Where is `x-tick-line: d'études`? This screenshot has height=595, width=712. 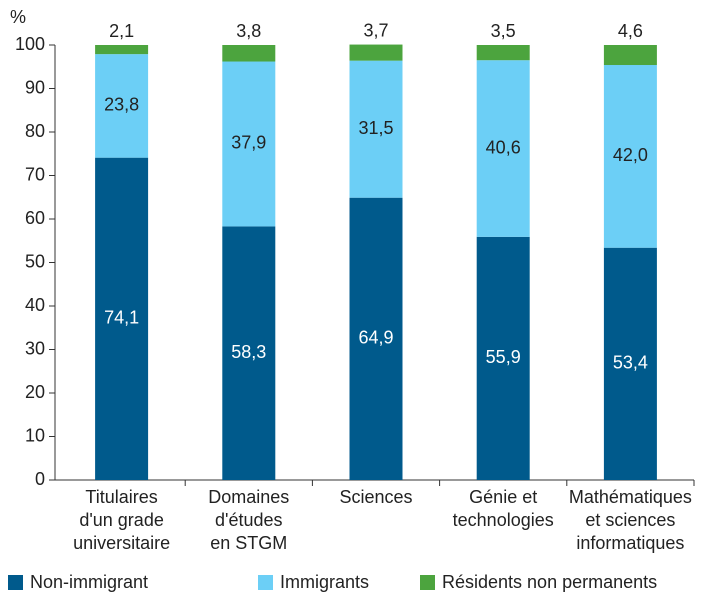 x-tick-line: d'études is located at coordinates (249, 520).